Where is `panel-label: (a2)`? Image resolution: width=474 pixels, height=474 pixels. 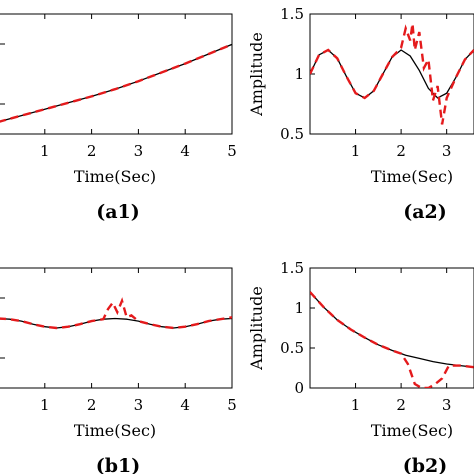
panel-label: (a2) is located at coordinates (425, 212).